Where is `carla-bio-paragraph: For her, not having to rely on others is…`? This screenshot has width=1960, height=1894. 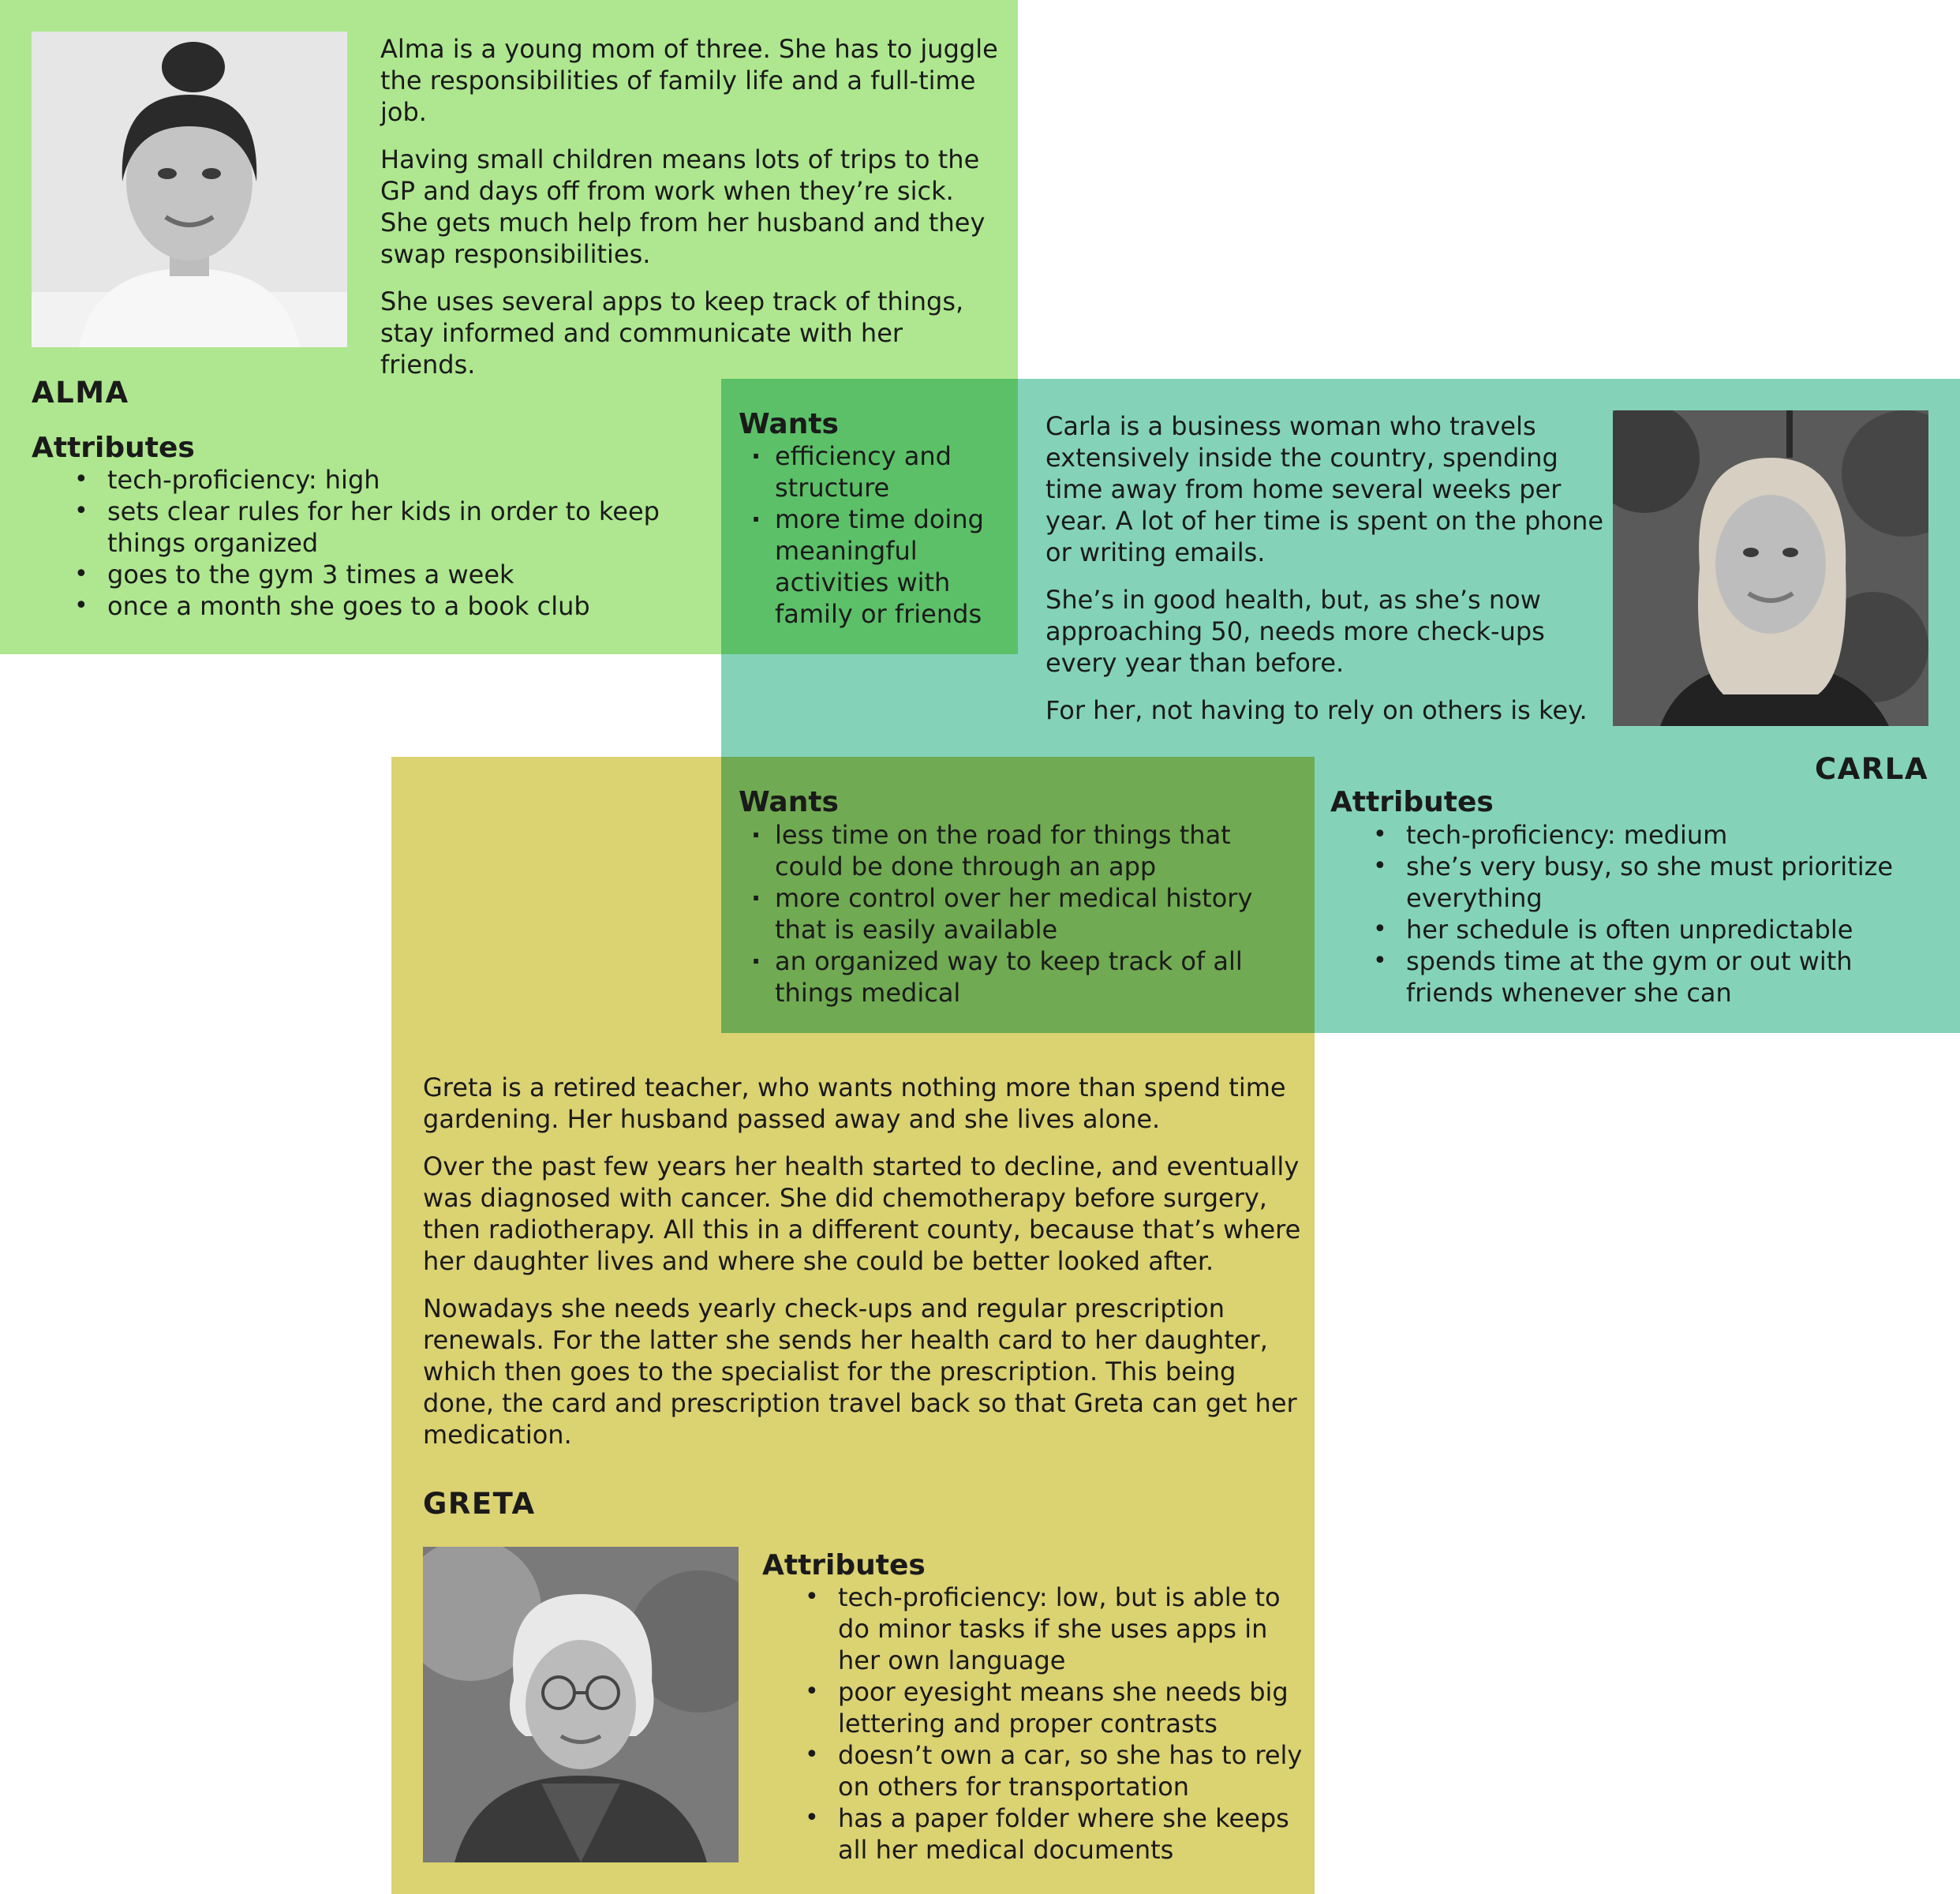 carla-bio-paragraph: For her, not having to rely on others is… is located at coordinates (1316, 710).